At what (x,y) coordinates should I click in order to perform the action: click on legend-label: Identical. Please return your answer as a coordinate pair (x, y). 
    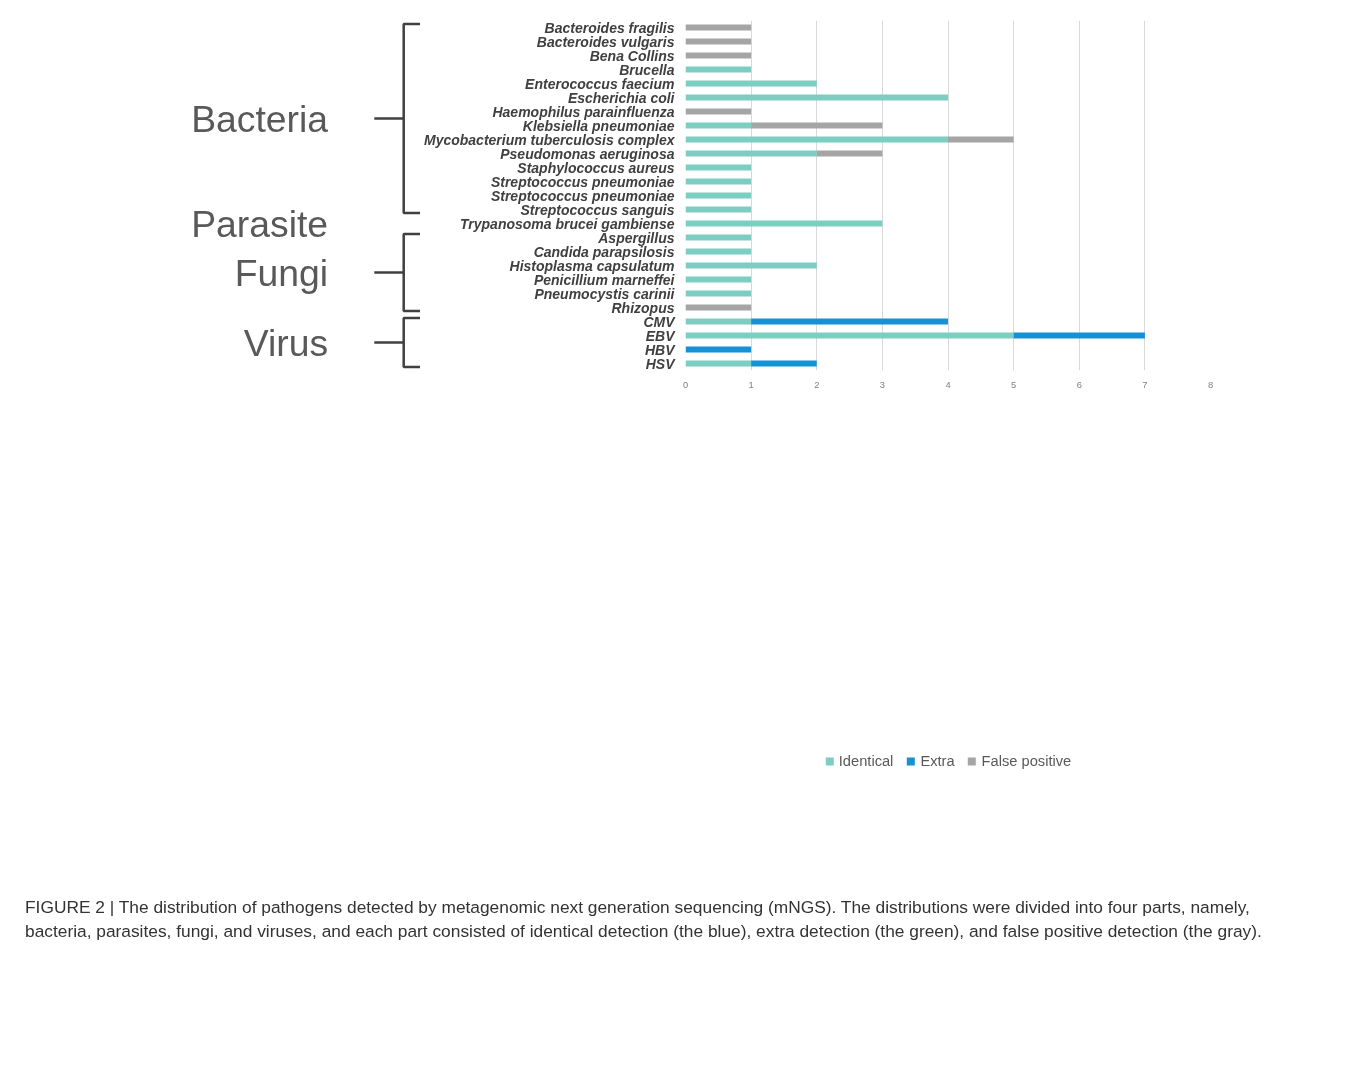
    Looking at the image, I should click on (866, 761).